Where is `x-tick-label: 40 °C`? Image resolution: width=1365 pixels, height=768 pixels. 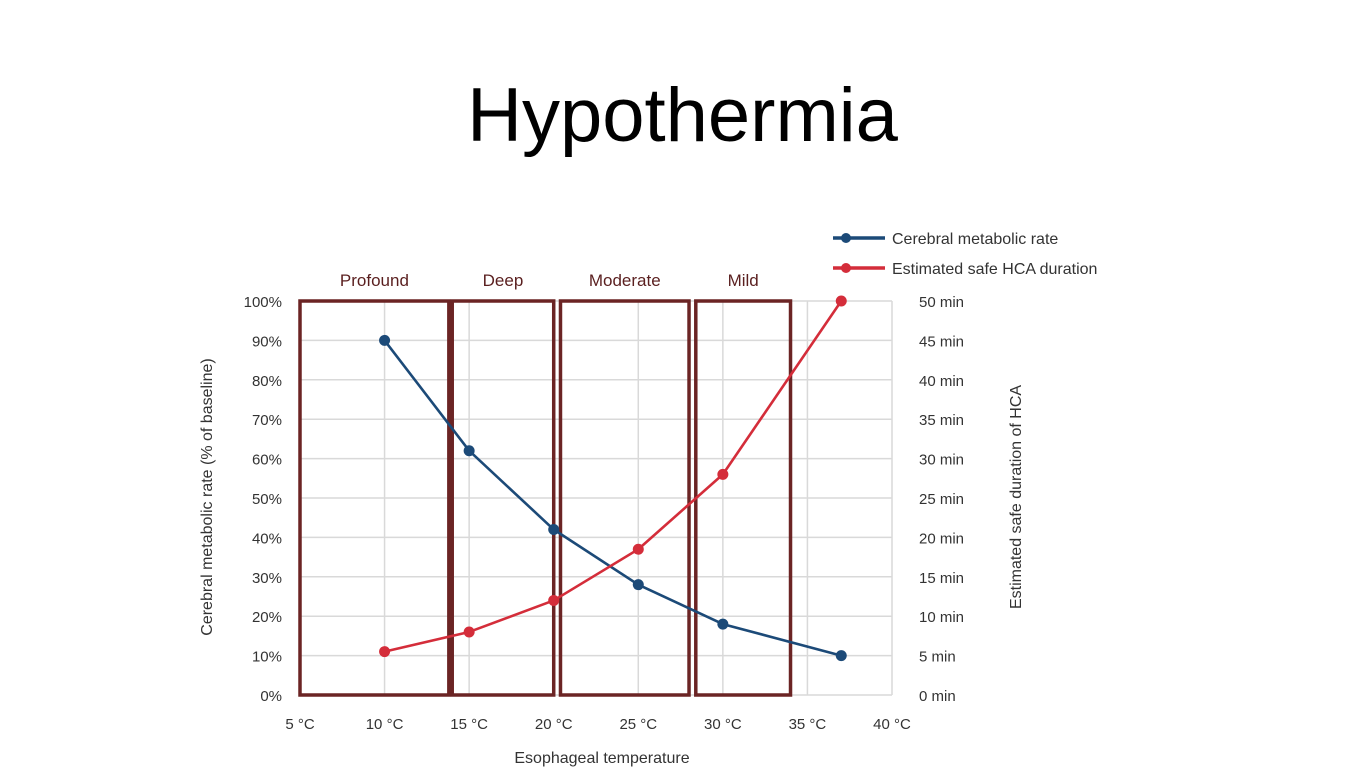 x-tick-label: 40 °C is located at coordinates (892, 724).